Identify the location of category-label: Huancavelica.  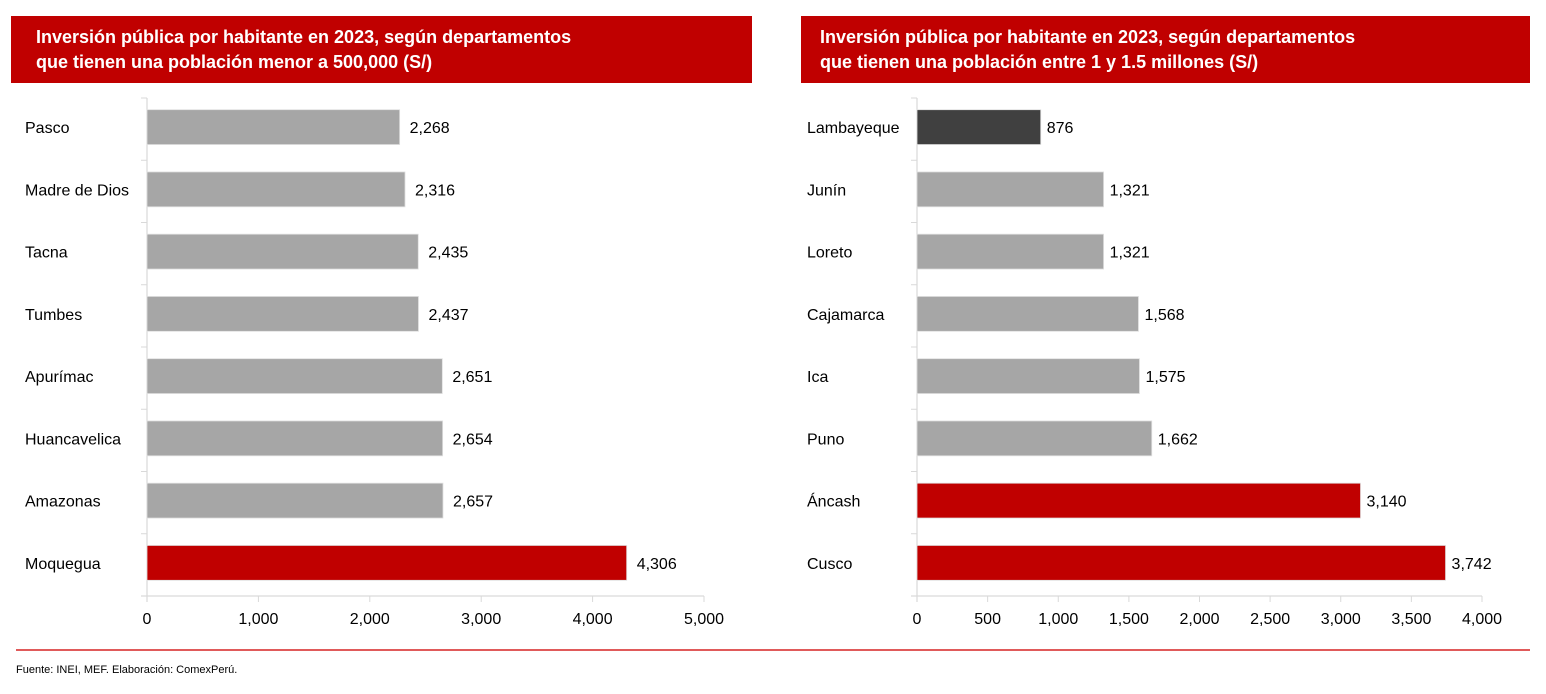
(73, 439).